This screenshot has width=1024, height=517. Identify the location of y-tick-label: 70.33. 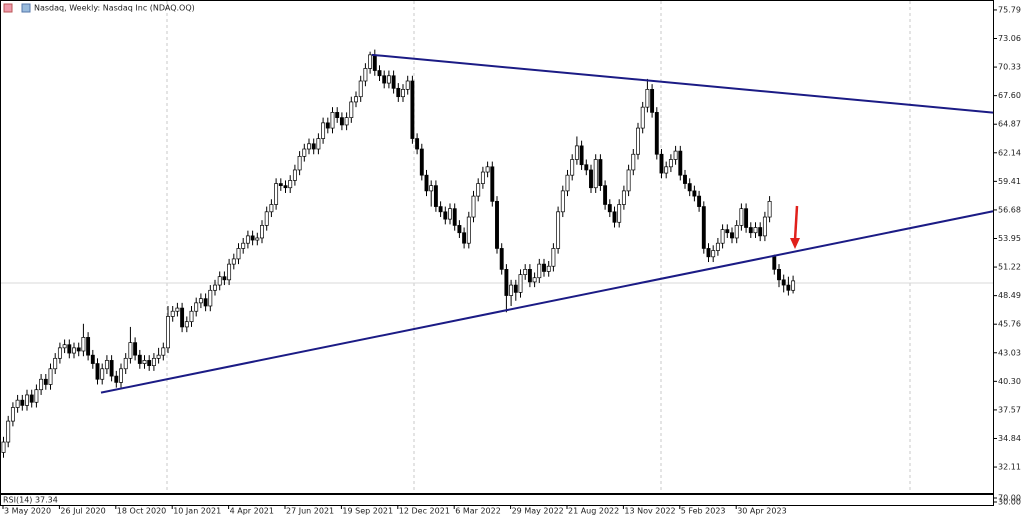
(1009, 67).